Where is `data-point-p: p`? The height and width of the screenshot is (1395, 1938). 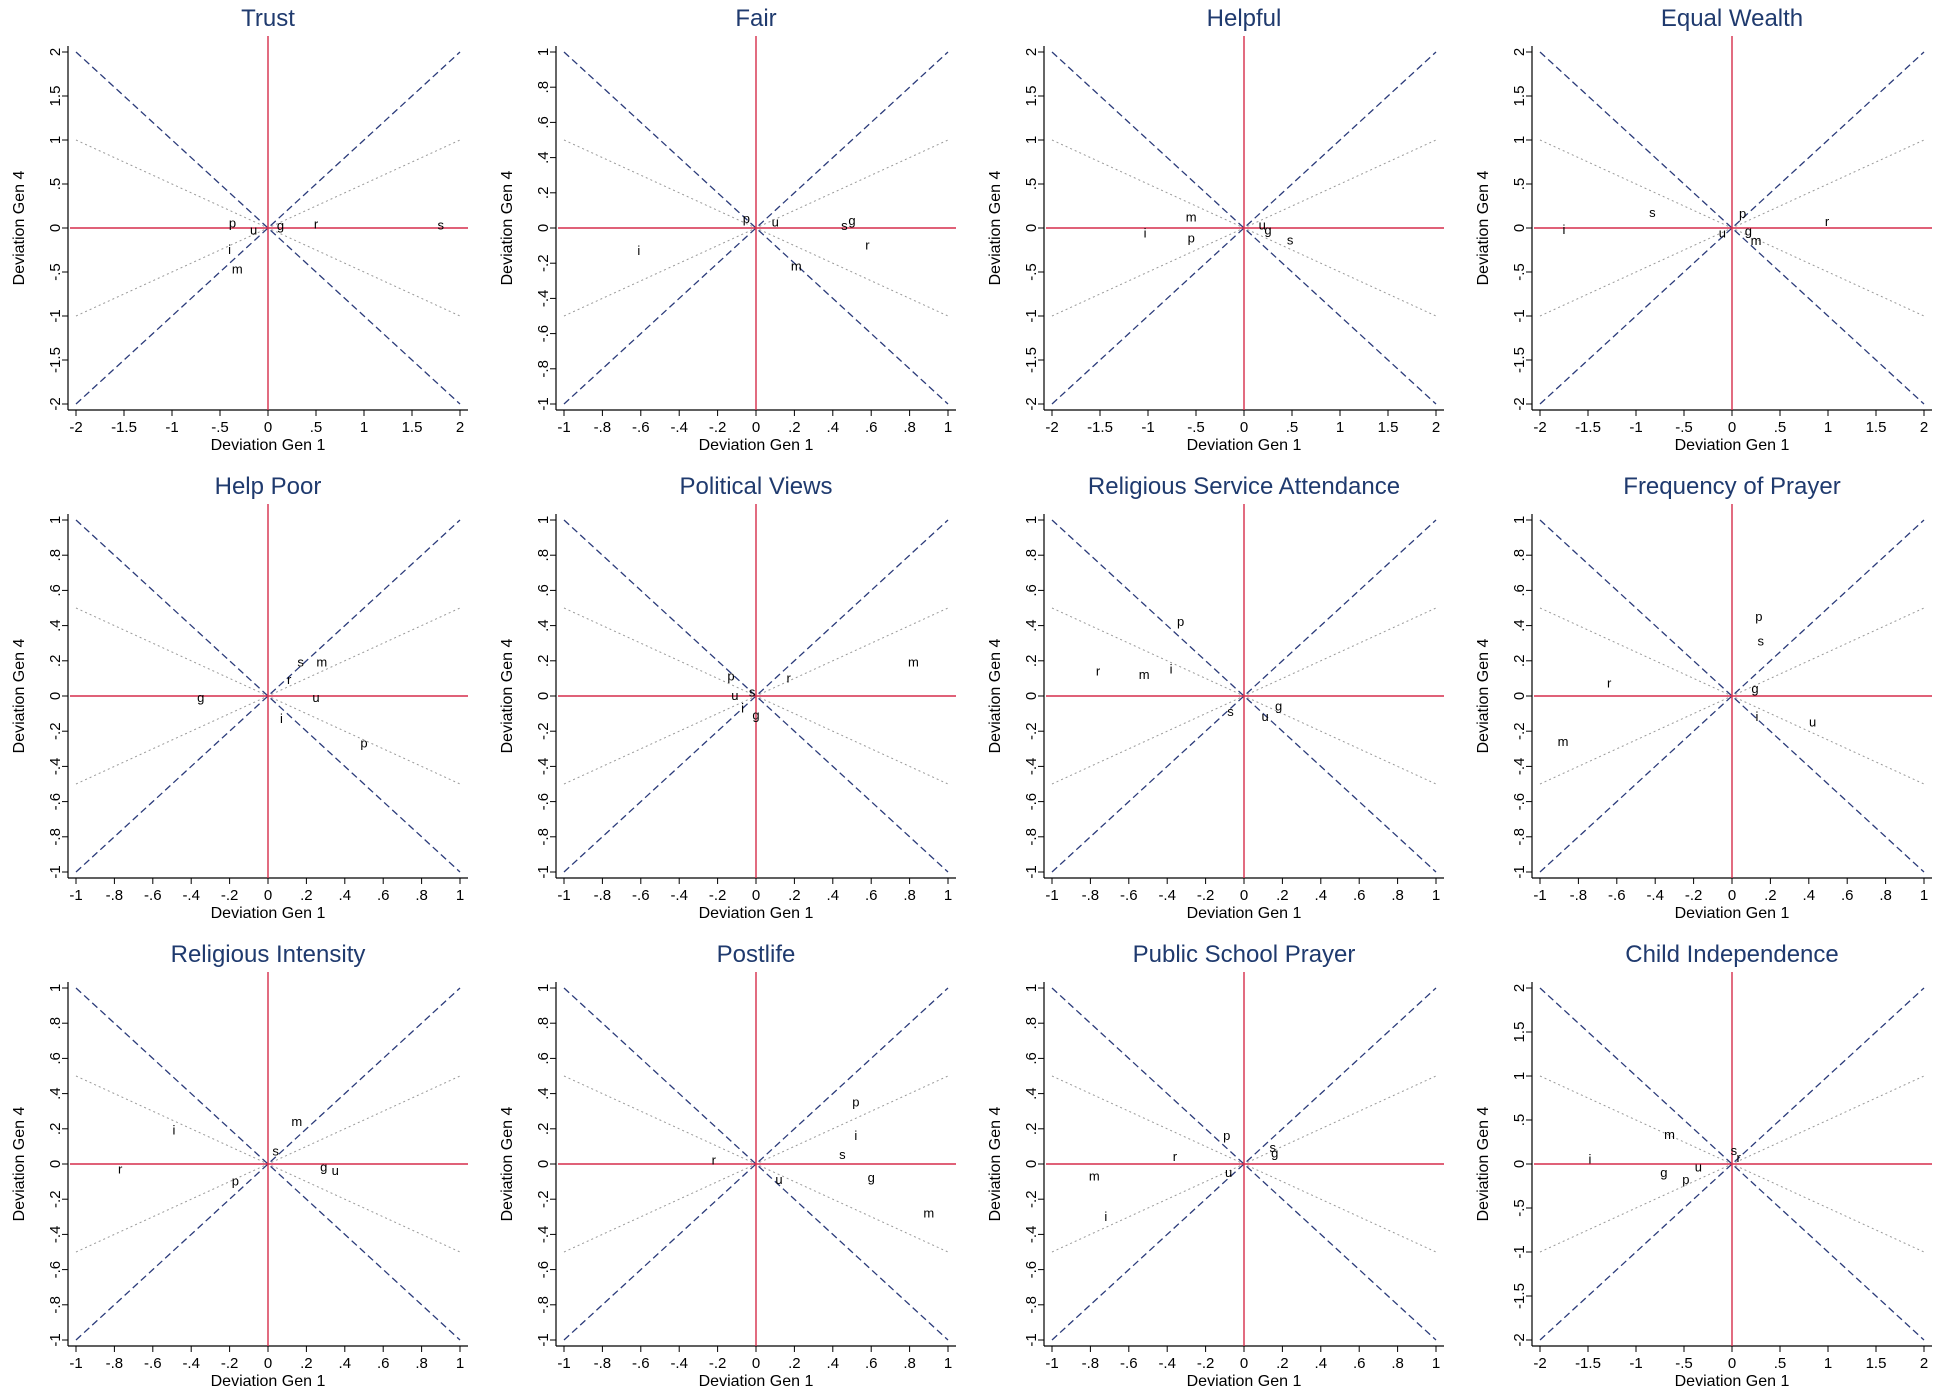
data-point-p: p is located at coordinates (232, 223).